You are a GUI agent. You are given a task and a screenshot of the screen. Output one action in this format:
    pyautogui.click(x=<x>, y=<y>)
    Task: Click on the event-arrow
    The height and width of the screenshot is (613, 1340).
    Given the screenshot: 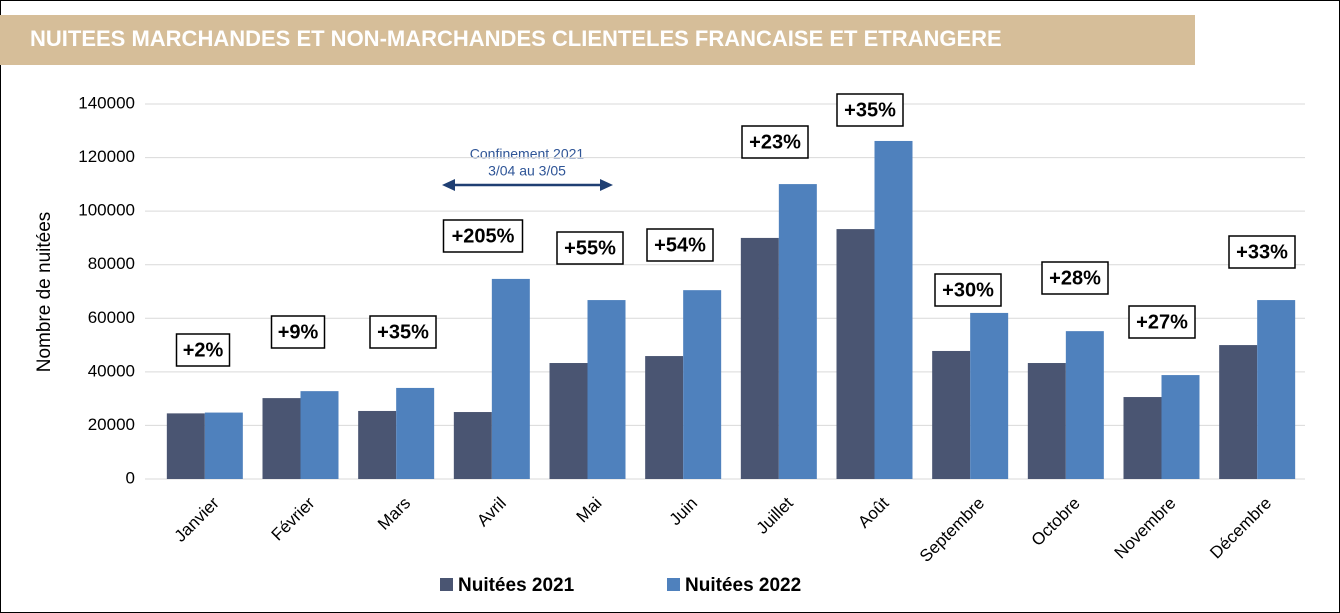 What is the action you would take?
    pyautogui.click(x=527, y=185)
    